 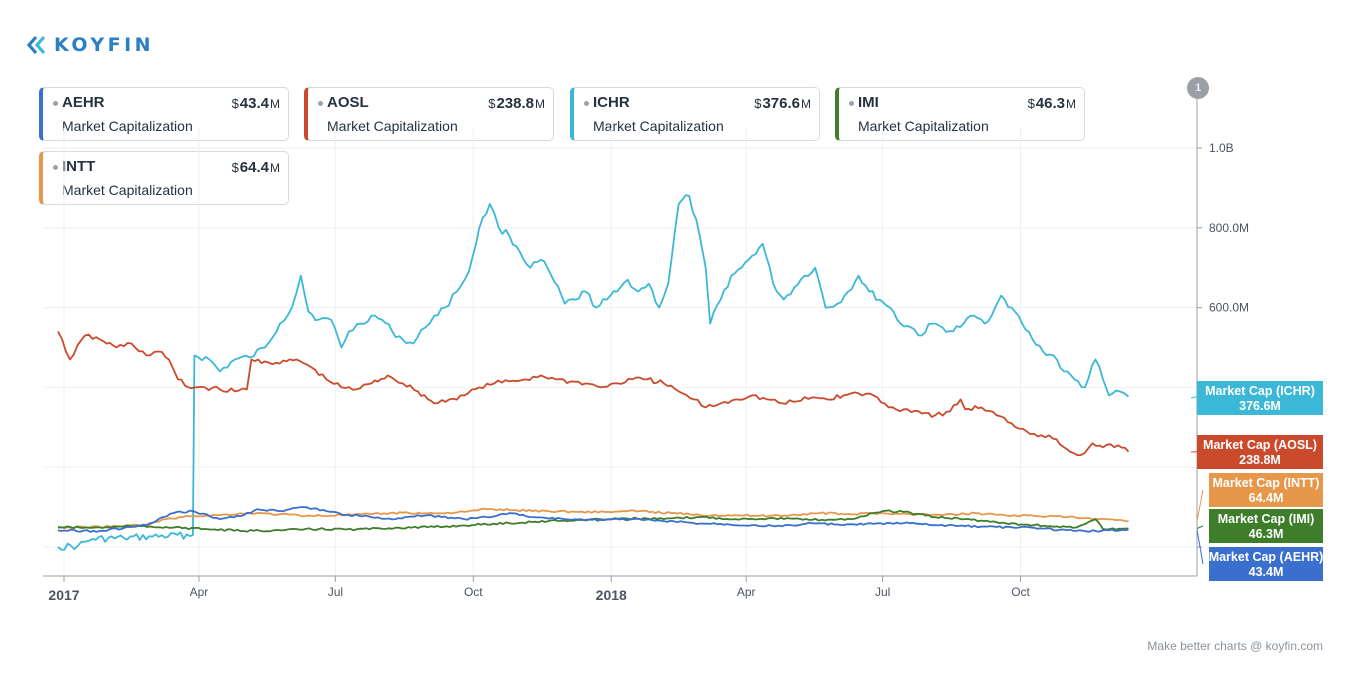 I want to click on end-label-box-aehr, so click(x=1266, y=564).